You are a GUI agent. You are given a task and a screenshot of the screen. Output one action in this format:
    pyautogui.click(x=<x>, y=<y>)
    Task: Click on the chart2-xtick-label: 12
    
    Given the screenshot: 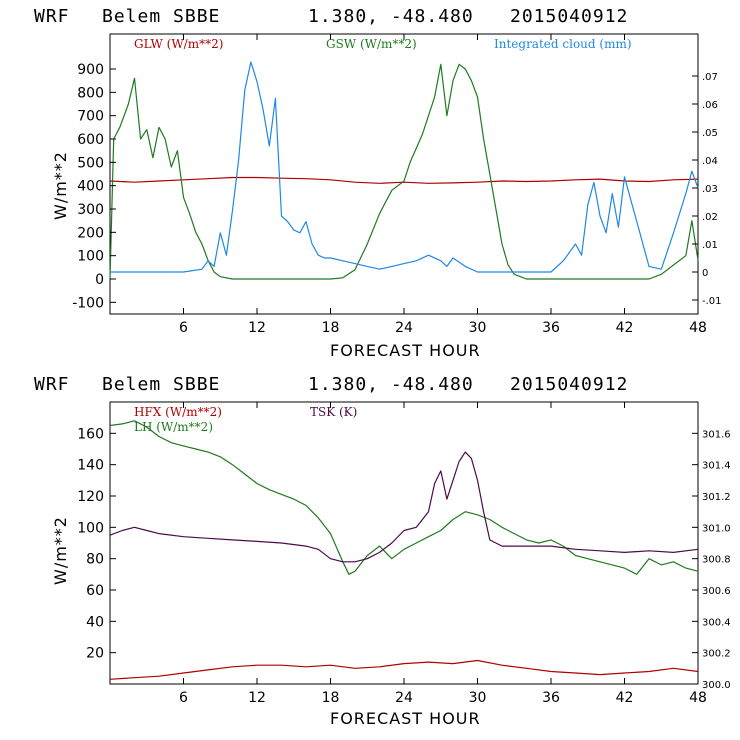 What is the action you would take?
    pyautogui.click(x=257, y=698)
    